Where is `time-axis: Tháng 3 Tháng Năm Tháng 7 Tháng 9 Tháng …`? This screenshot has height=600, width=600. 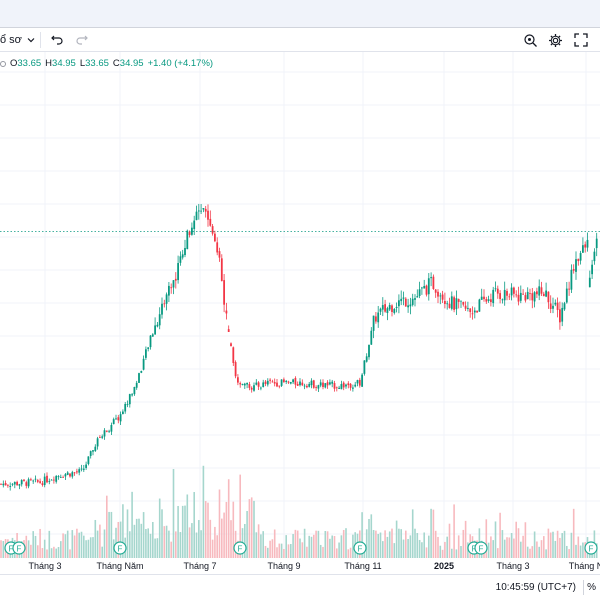
time-axis: Tháng 3 Tháng Năm Tháng 7 Tháng 9 Tháng … is located at coordinates (300, 566).